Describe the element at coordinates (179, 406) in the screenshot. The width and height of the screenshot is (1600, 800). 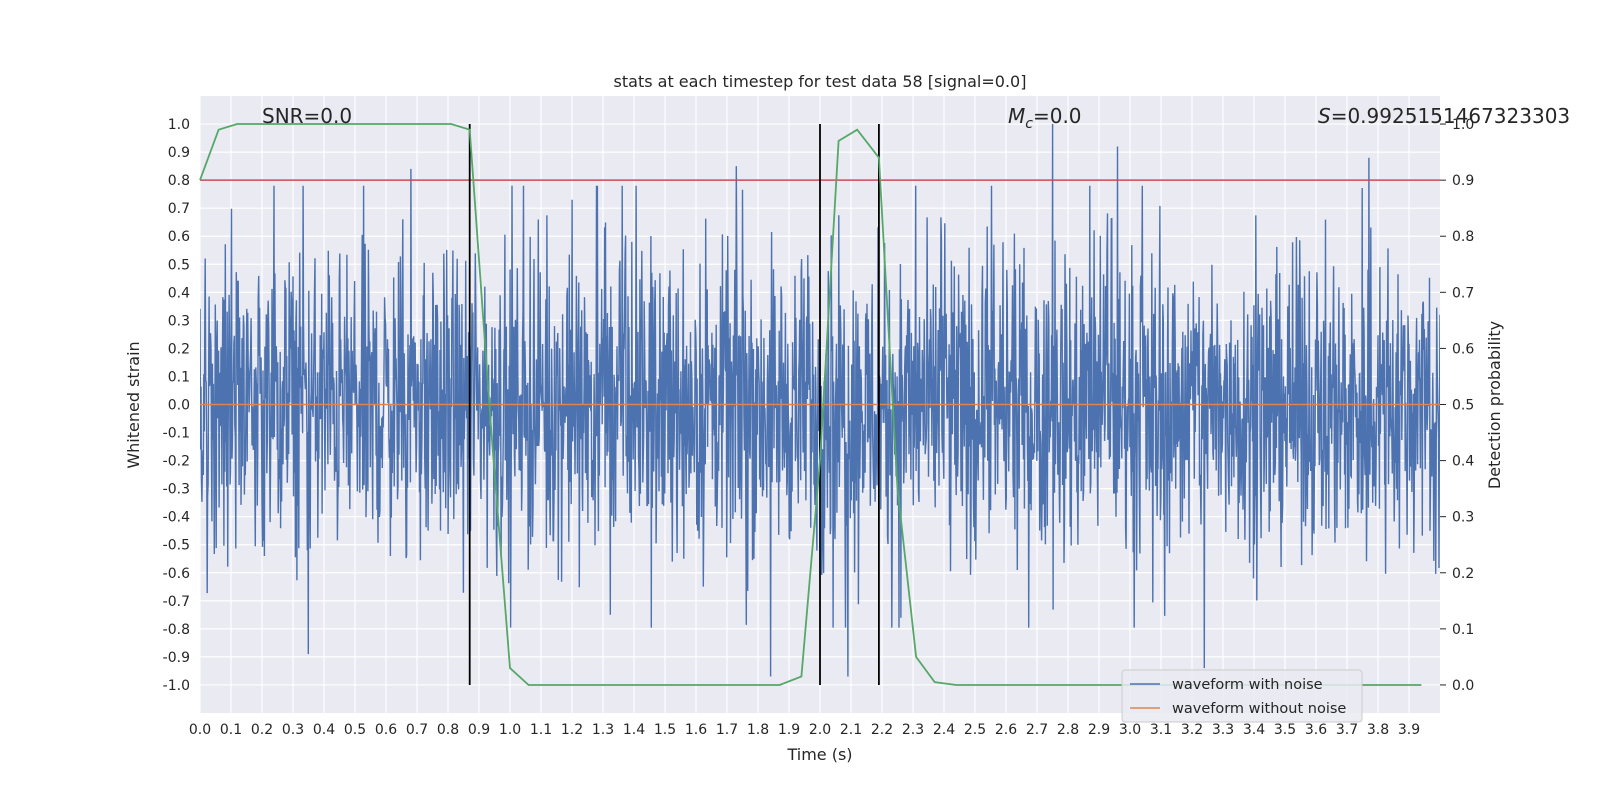
I see `y-tick-label: 0.0` at that location.